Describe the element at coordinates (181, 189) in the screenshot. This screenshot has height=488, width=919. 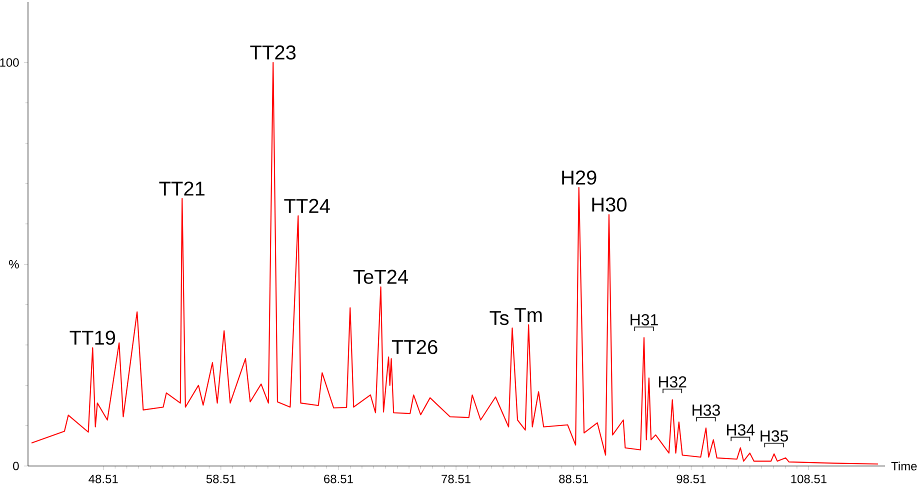
I see `annotation: TT21` at that location.